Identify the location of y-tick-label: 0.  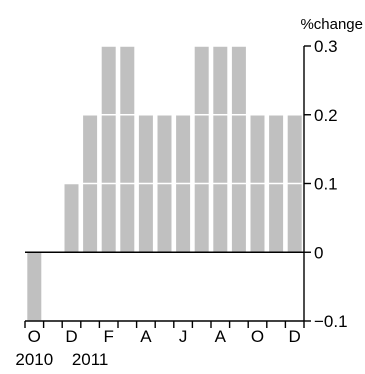
(318, 252).